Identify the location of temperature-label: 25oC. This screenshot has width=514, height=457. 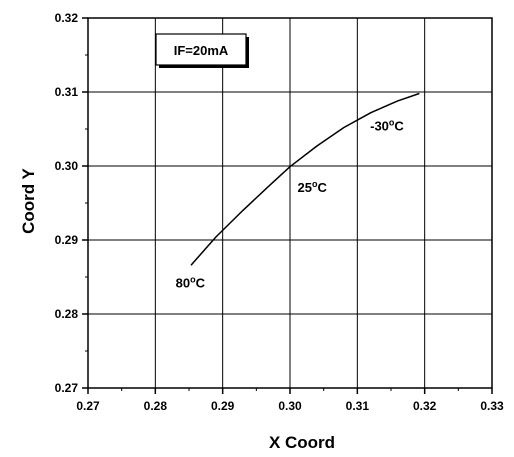
(313, 187).